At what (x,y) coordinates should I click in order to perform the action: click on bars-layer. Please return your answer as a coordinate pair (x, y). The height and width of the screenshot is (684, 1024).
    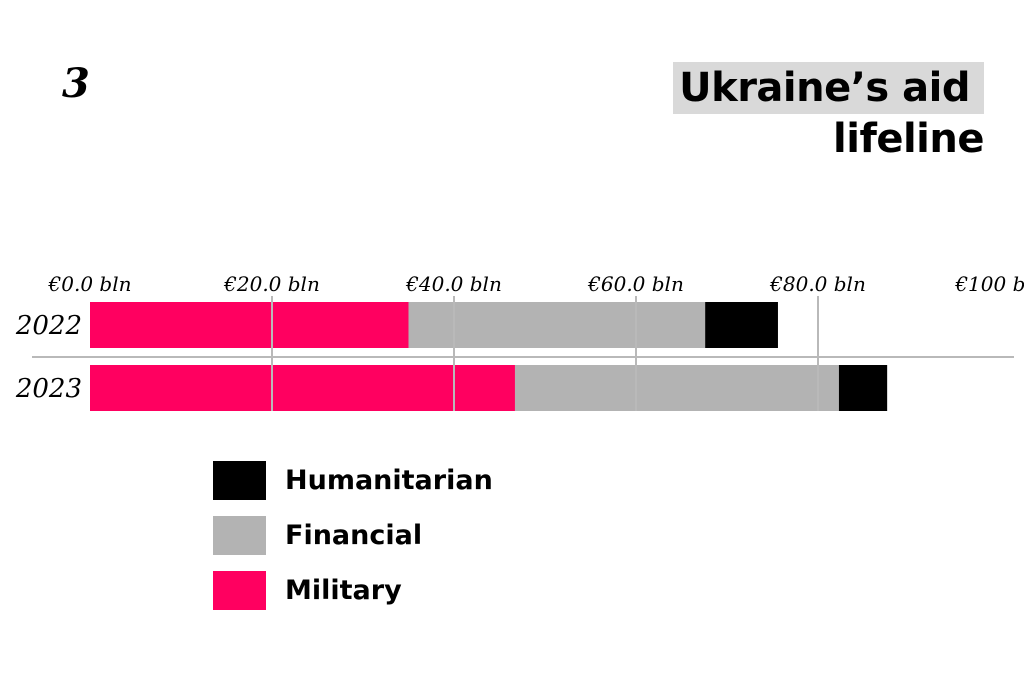
    Looking at the image, I should click on (489, 356).